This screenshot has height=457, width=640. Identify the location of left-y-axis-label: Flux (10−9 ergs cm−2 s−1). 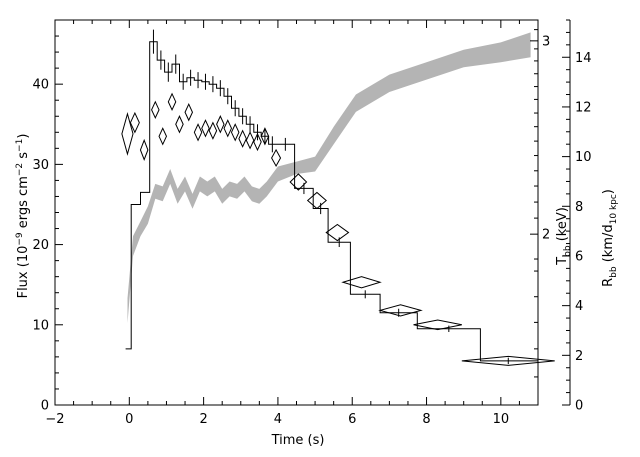
(23, 216).